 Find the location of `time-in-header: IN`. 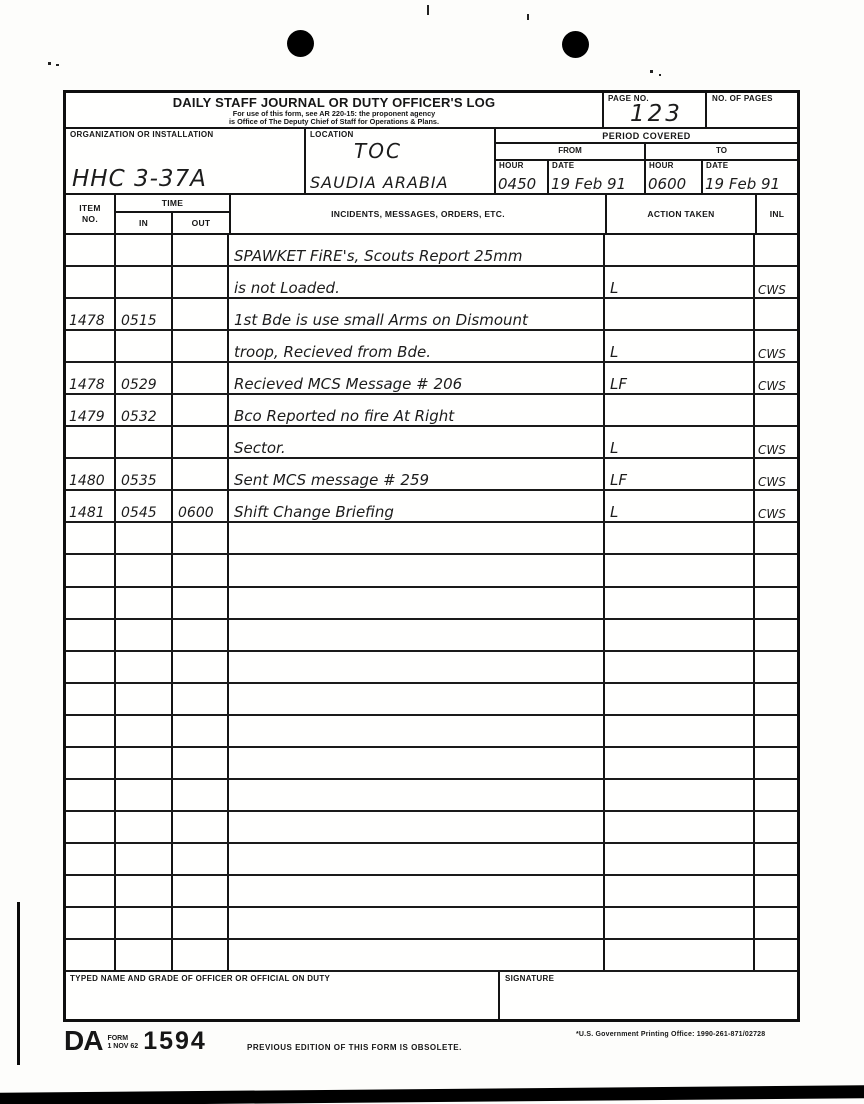

time-in-header: IN is located at coordinates (144, 223).